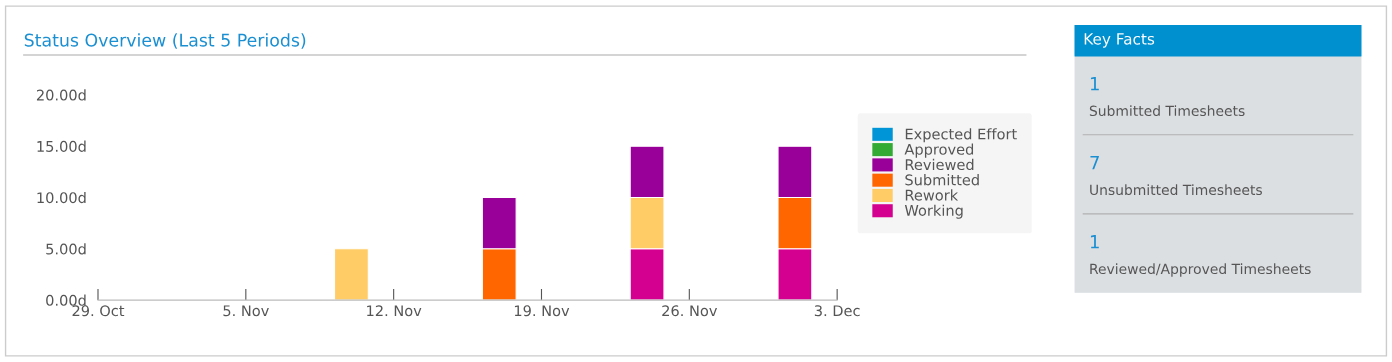 The width and height of the screenshot is (1392, 362). I want to click on x-tick-label: 29. Oct, so click(98, 311).